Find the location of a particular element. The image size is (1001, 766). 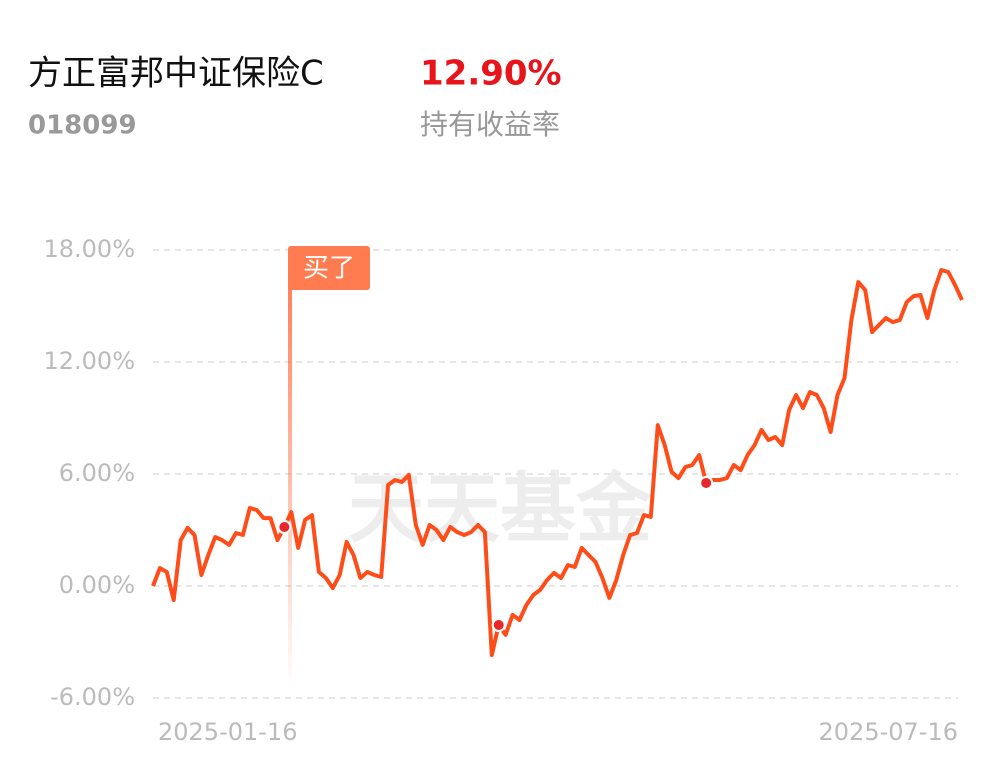

fund-name: 方正富邦中证保险C is located at coordinates (176, 74).